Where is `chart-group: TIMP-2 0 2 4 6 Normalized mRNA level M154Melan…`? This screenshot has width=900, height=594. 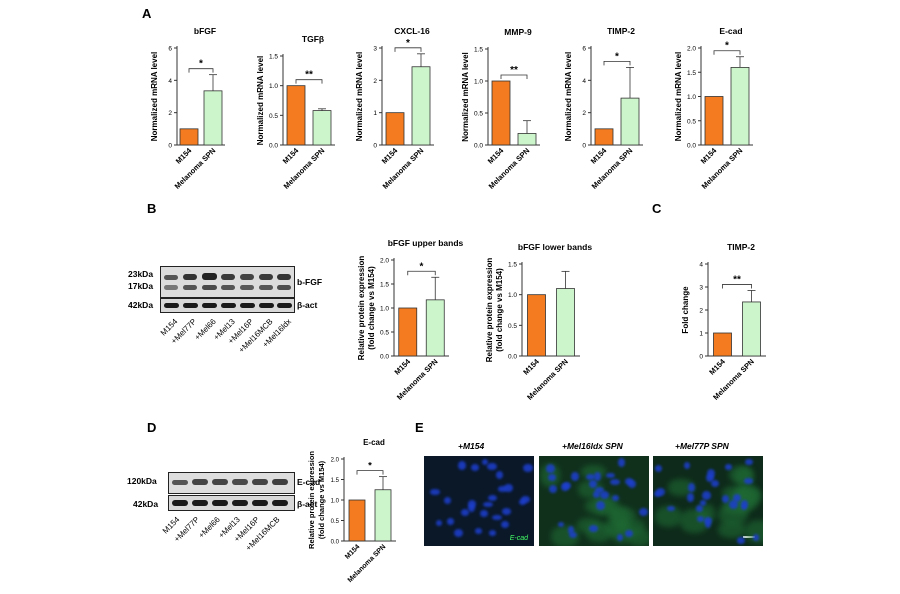
chart-group: TIMP-2 0 2 4 6 Normalized mRNA level M154Melan… is located at coordinates (603, 108).